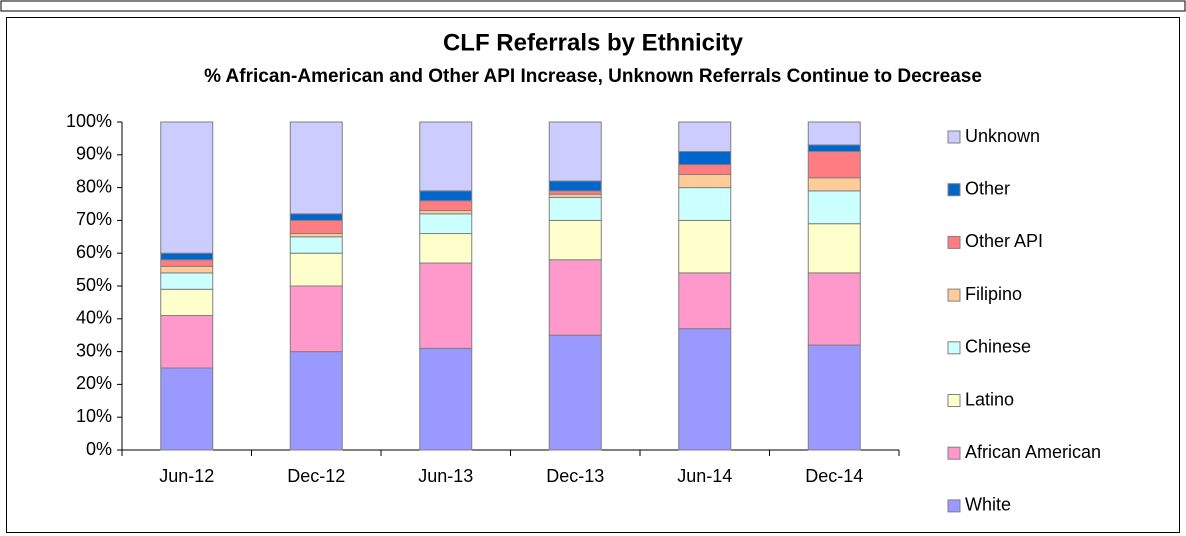 This screenshot has width=1186, height=536. Describe the element at coordinates (1004, 241) in the screenshot. I see `legend-label: Other API` at that location.